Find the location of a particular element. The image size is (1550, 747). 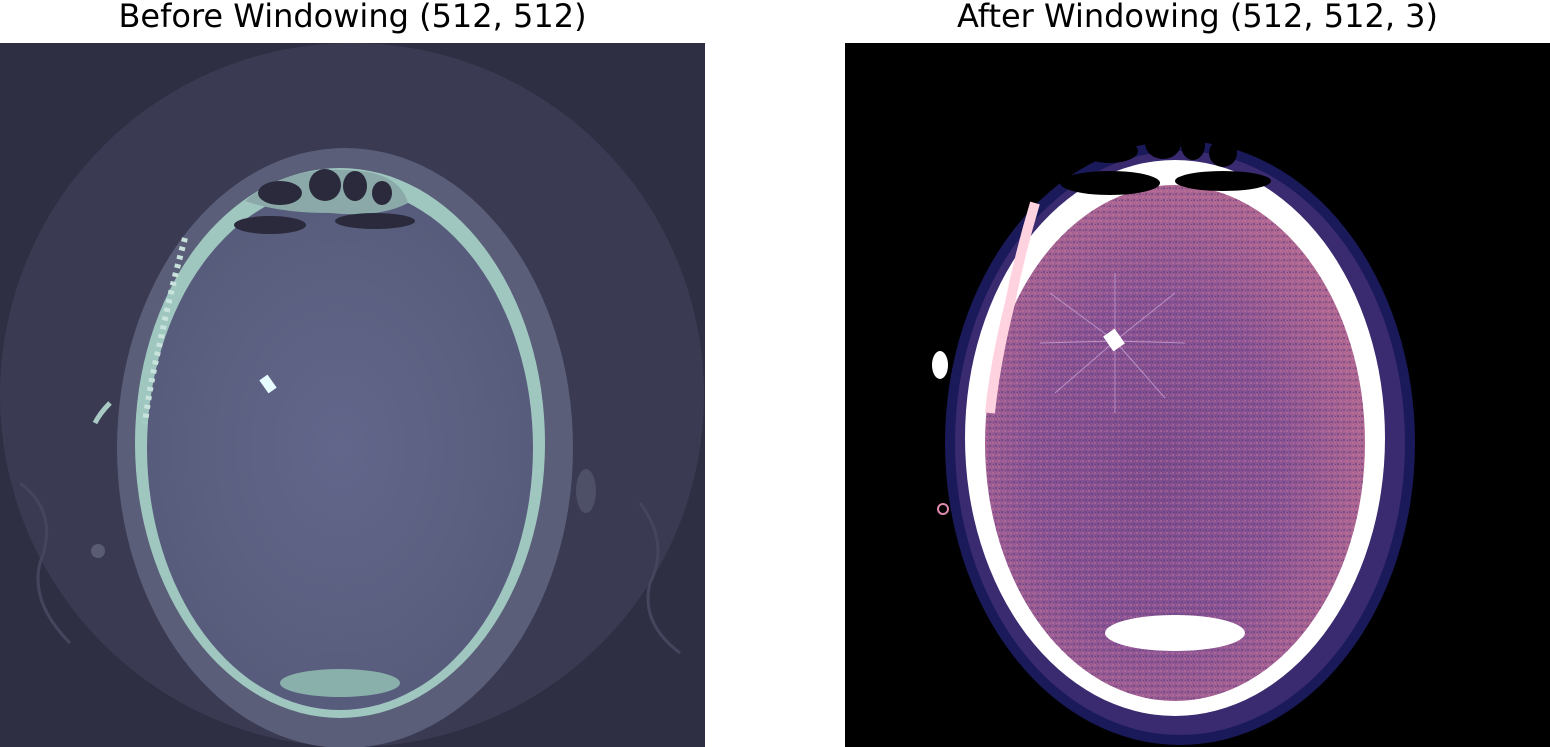

metal-artifact-streaks is located at coordinates (1112, 343).